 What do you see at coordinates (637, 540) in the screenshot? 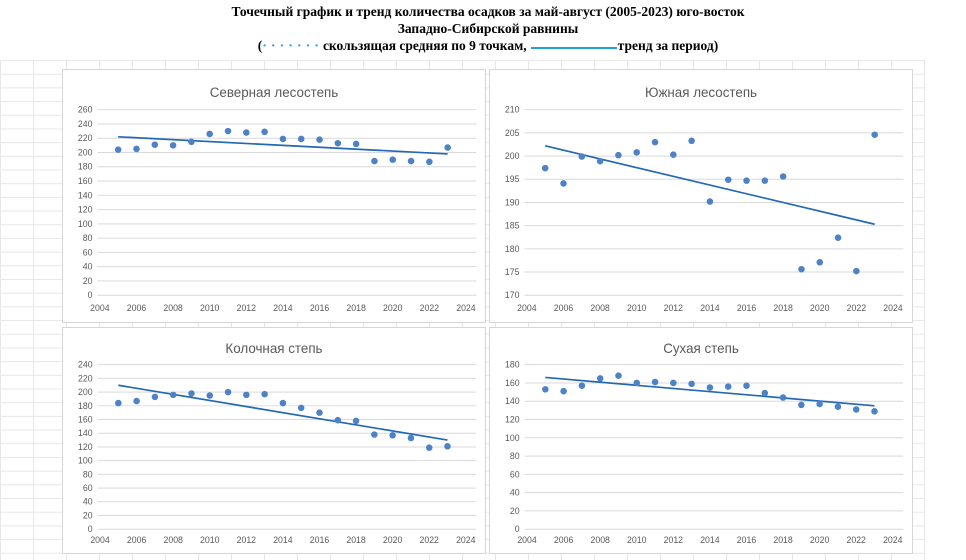
I see `x-axis-tick-label: 2010` at bounding box center [637, 540].